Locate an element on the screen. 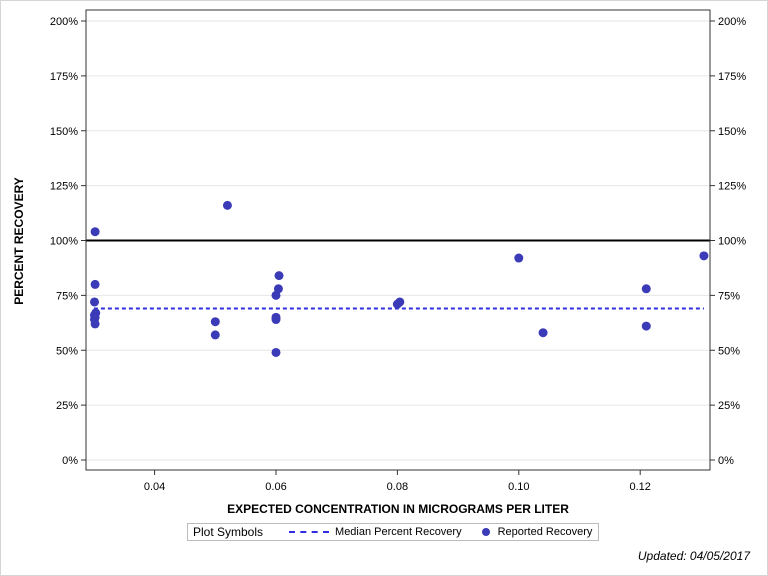 This screenshot has height=576, width=768. y-tick-label-left: 200% is located at coordinates (64, 22).